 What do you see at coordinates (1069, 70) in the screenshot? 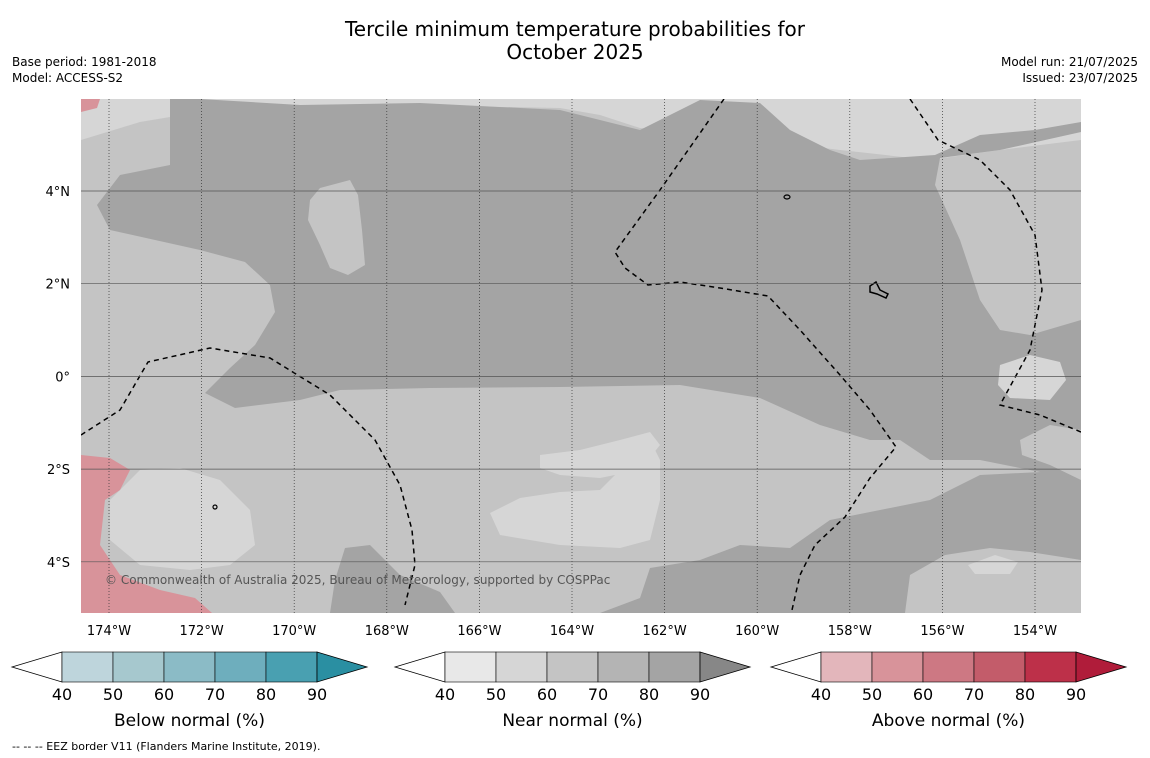
I see `run-info: Model run: 21/07/2025 Issued: 23/07/2025` at bounding box center [1069, 70].